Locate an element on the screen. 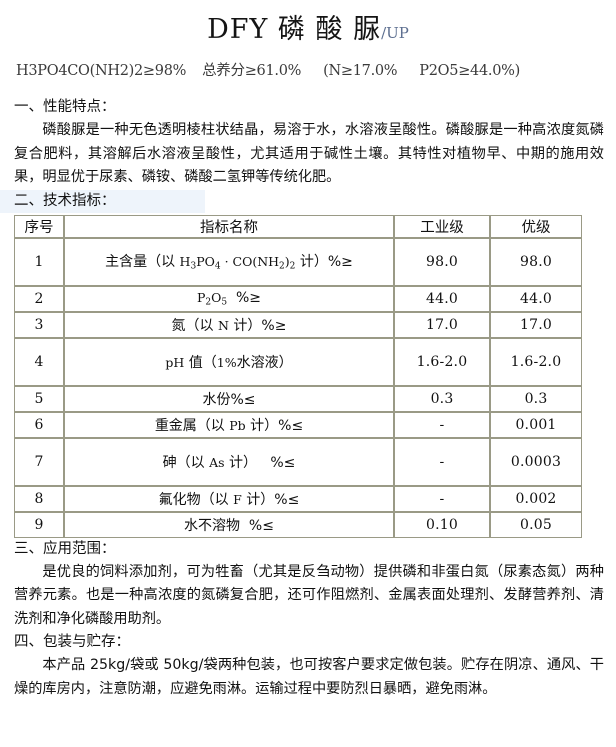 The width and height of the screenshot is (616, 747). cell-name: 重金属（以 Pb 计）%≤ is located at coordinates (229, 424).